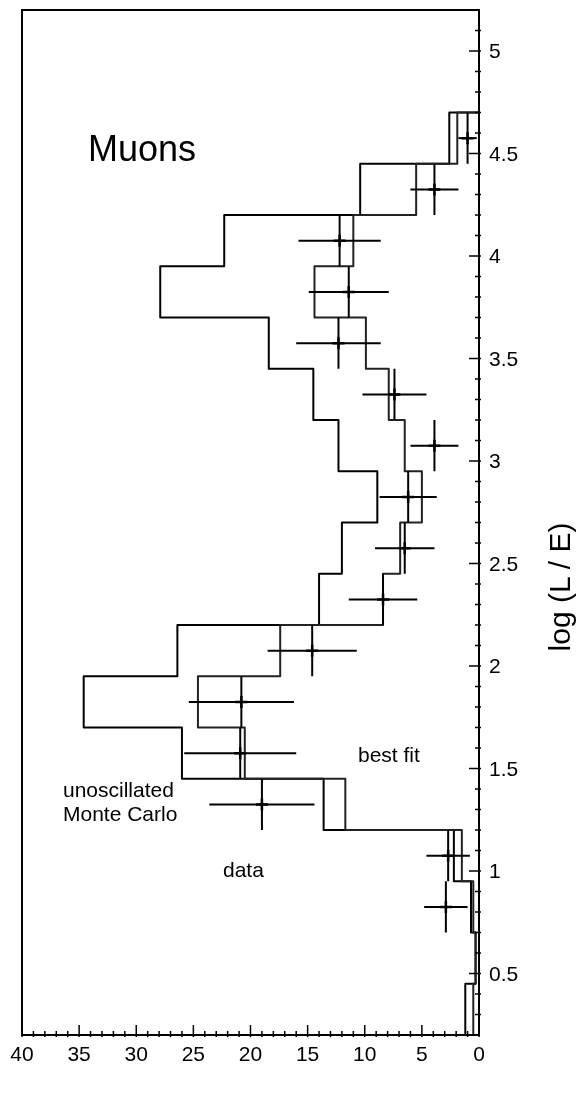 The image size is (587, 1093). Describe the element at coordinates (243, 870) in the screenshot. I see `annotation: data` at that location.